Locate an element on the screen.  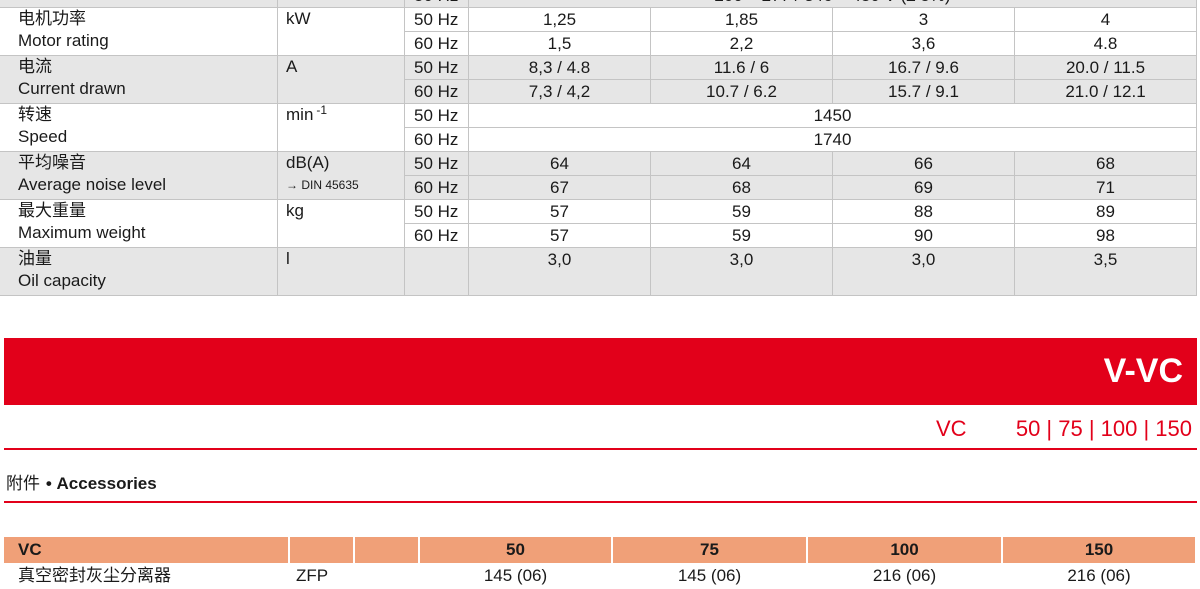
value-cell: 88 is located at coordinates (924, 212).